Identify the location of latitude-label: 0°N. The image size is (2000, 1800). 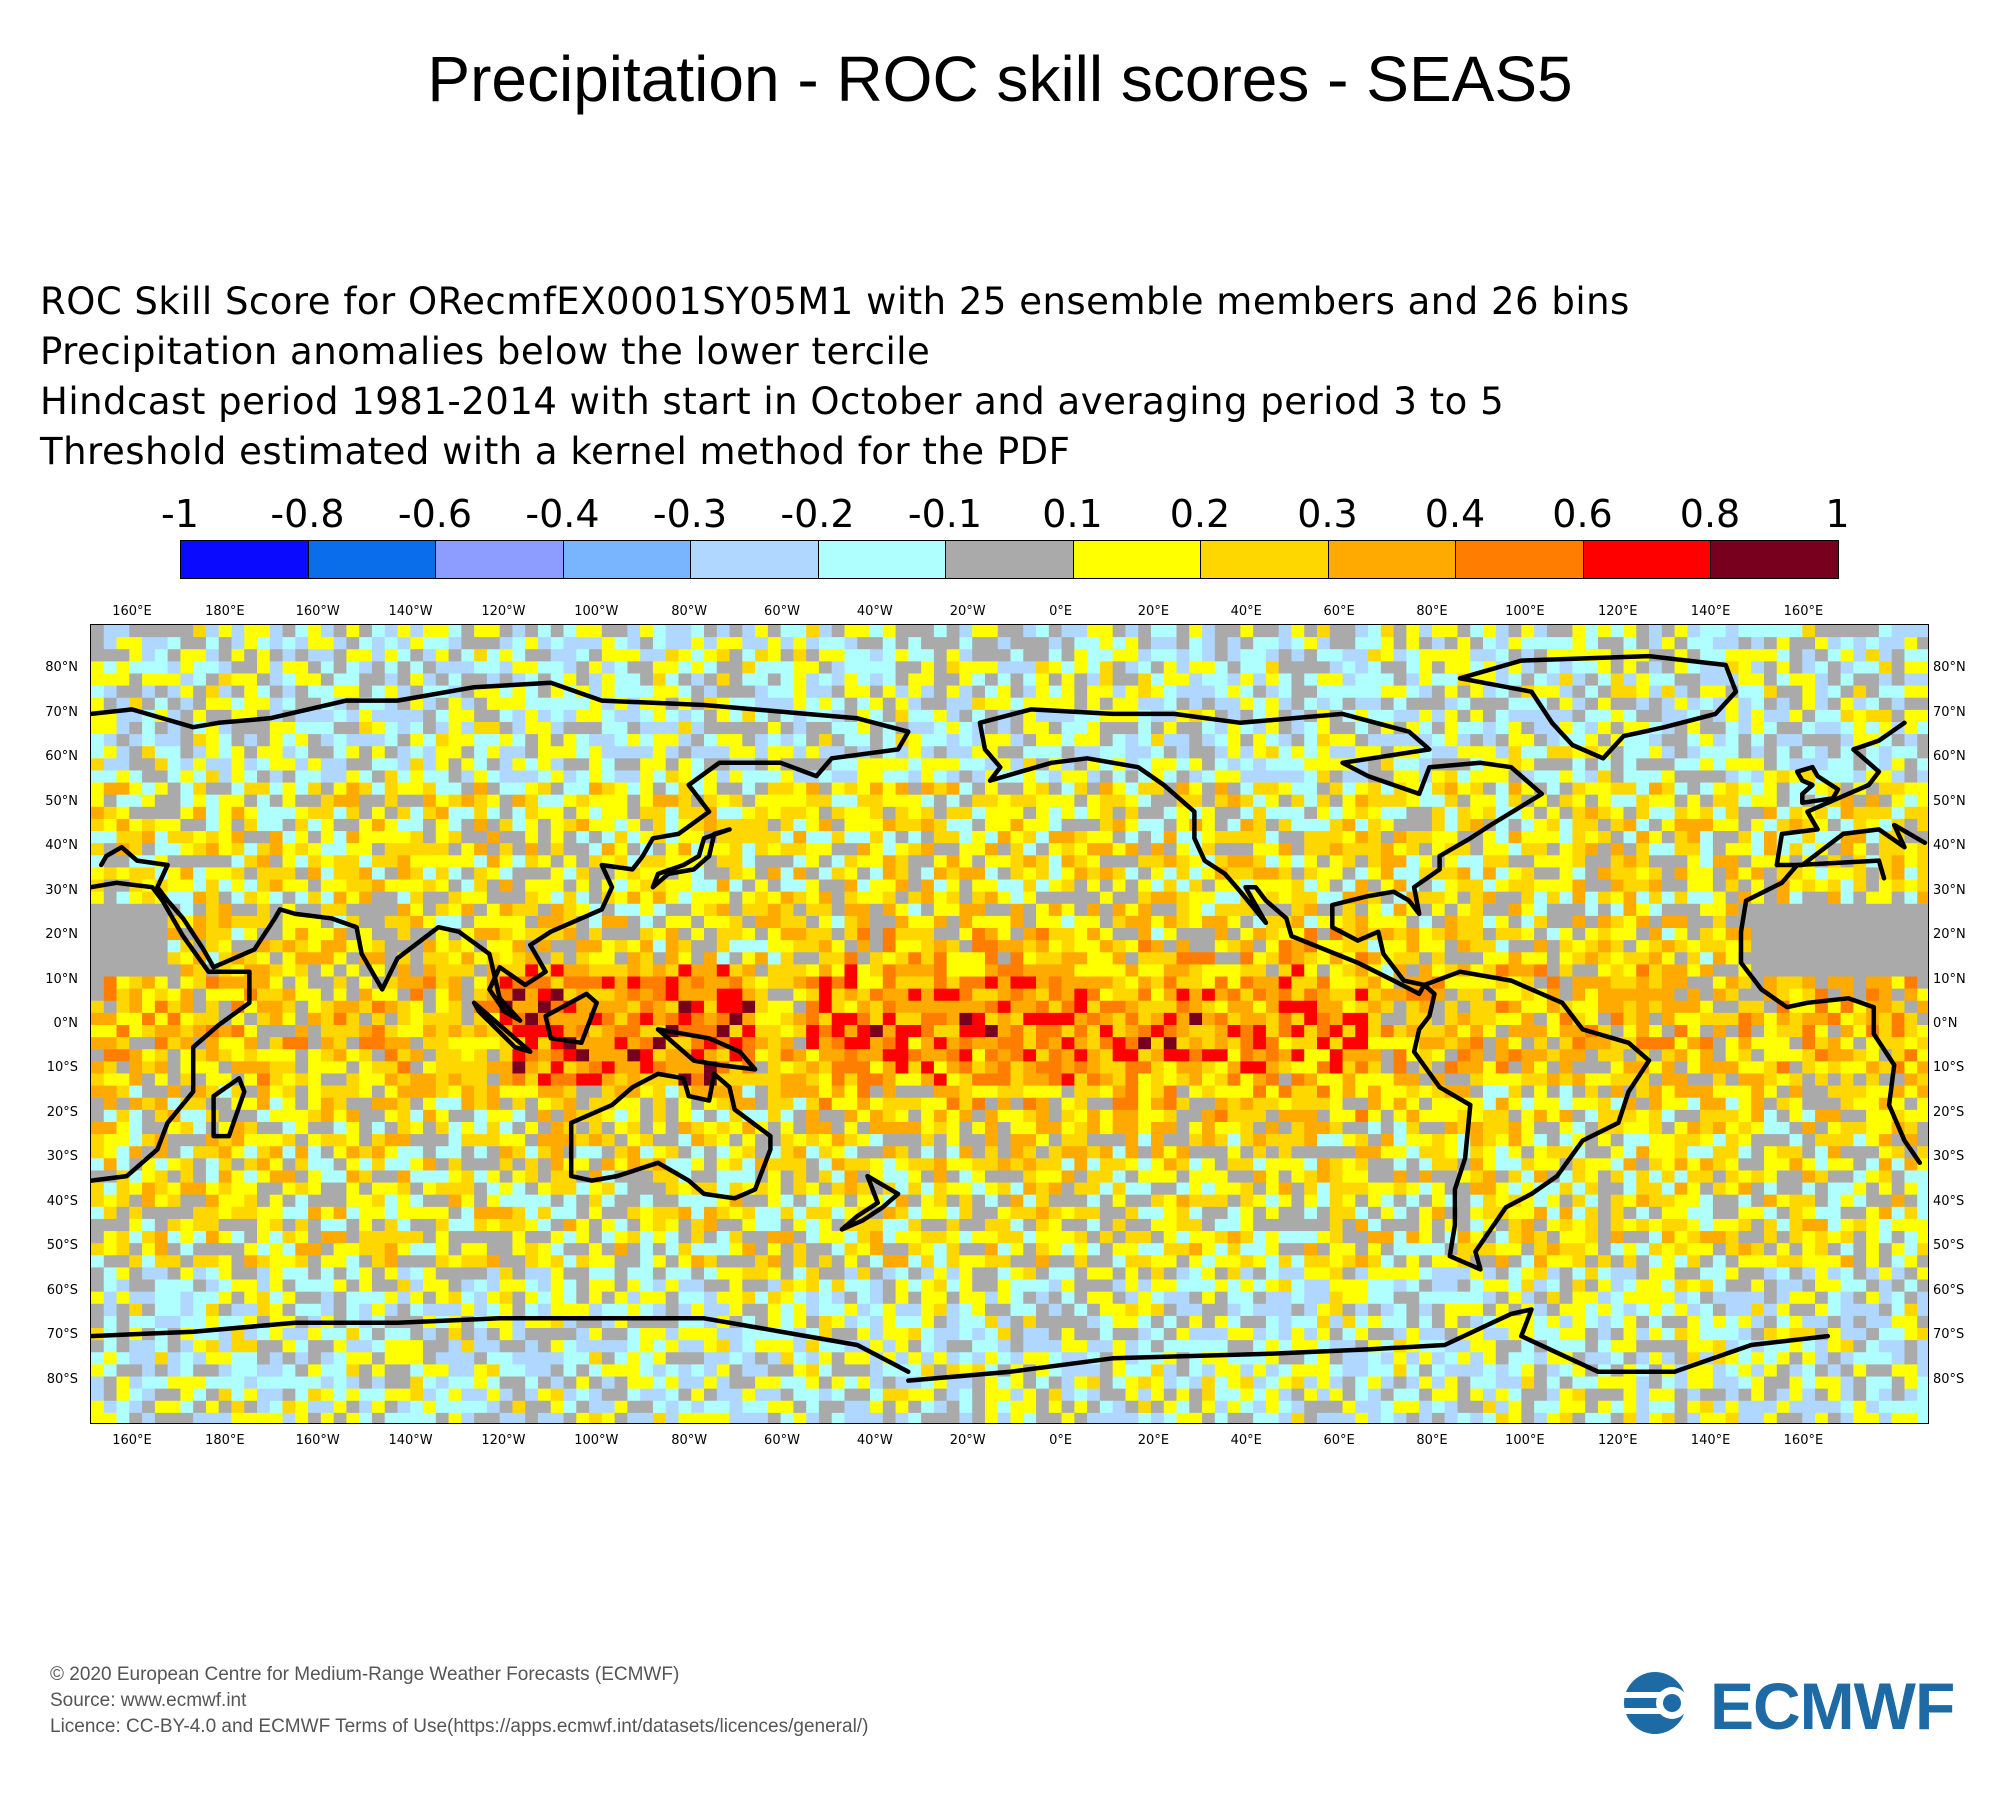
(66, 1023).